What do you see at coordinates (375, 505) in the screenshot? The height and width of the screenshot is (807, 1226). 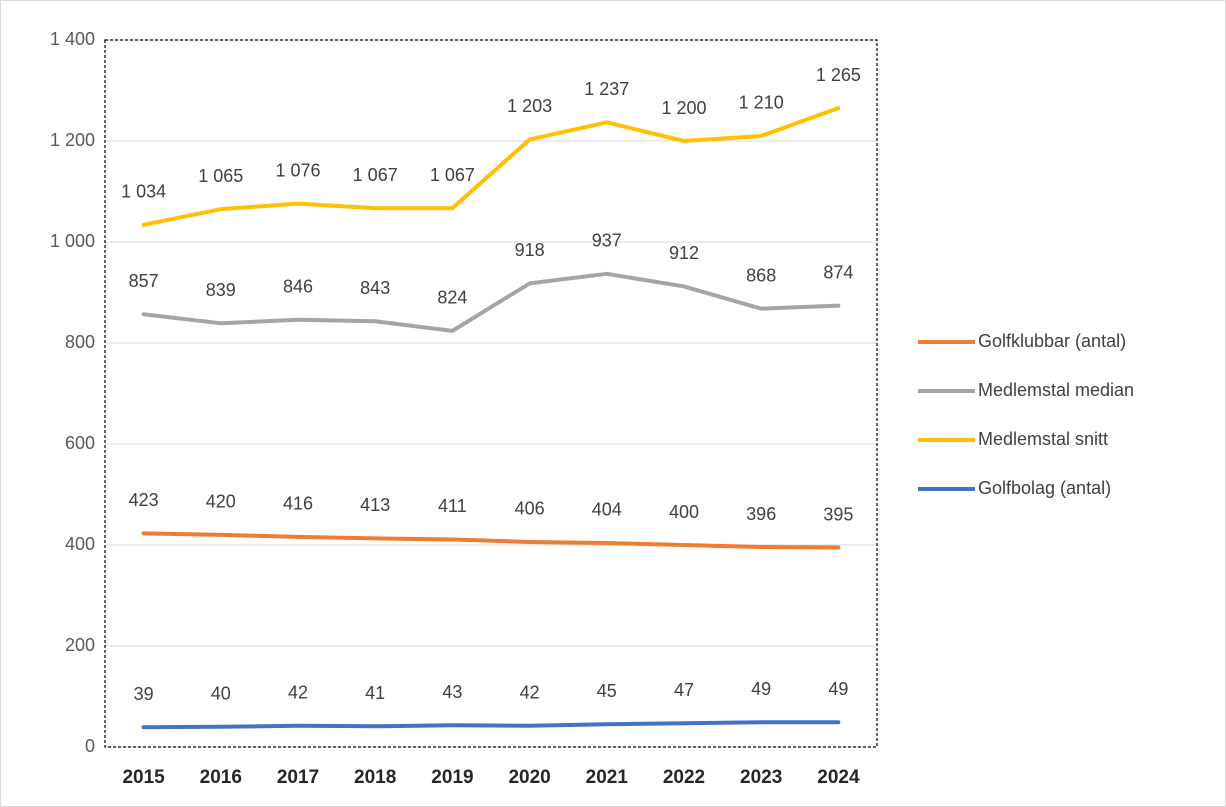 I see `data-label: 413` at bounding box center [375, 505].